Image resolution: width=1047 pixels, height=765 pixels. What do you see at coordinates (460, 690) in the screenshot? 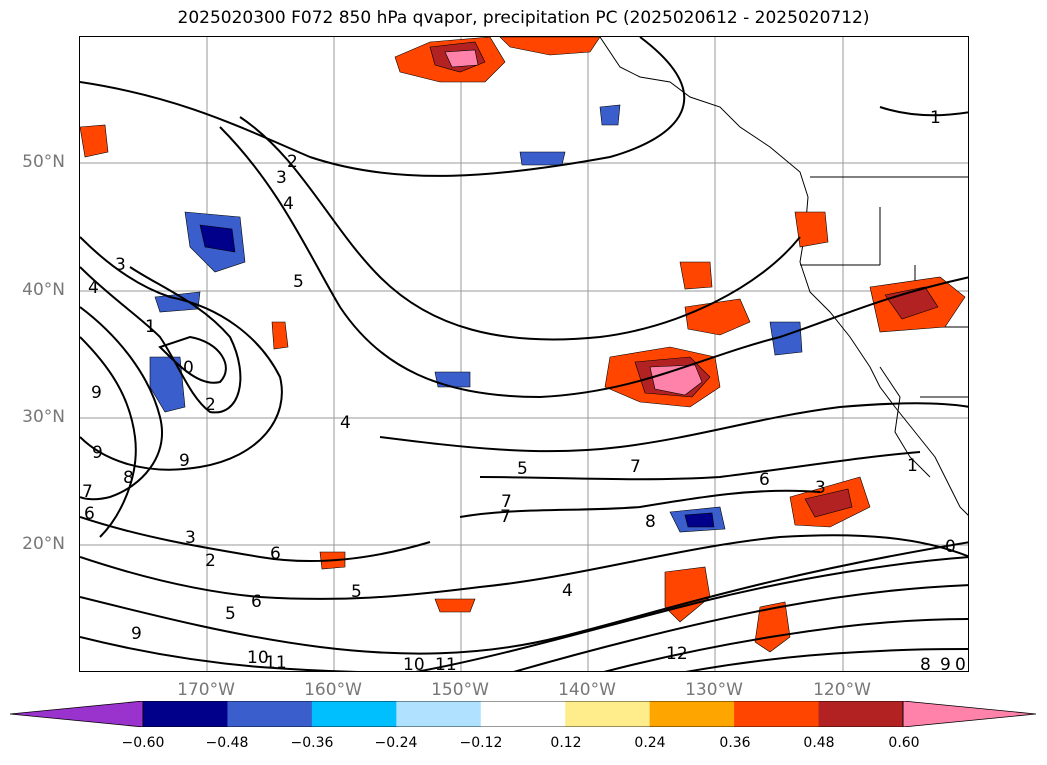
I see `lon-label: 150°W` at bounding box center [460, 690].